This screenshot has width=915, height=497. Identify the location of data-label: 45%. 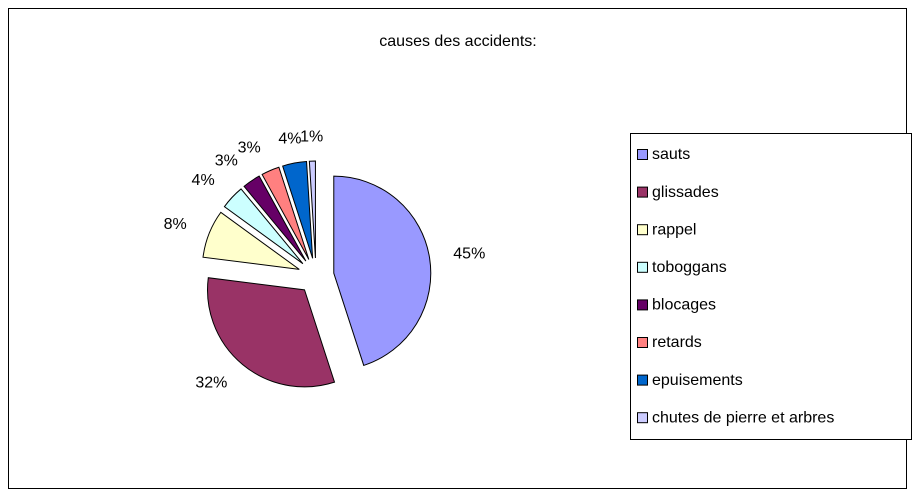
(469, 253).